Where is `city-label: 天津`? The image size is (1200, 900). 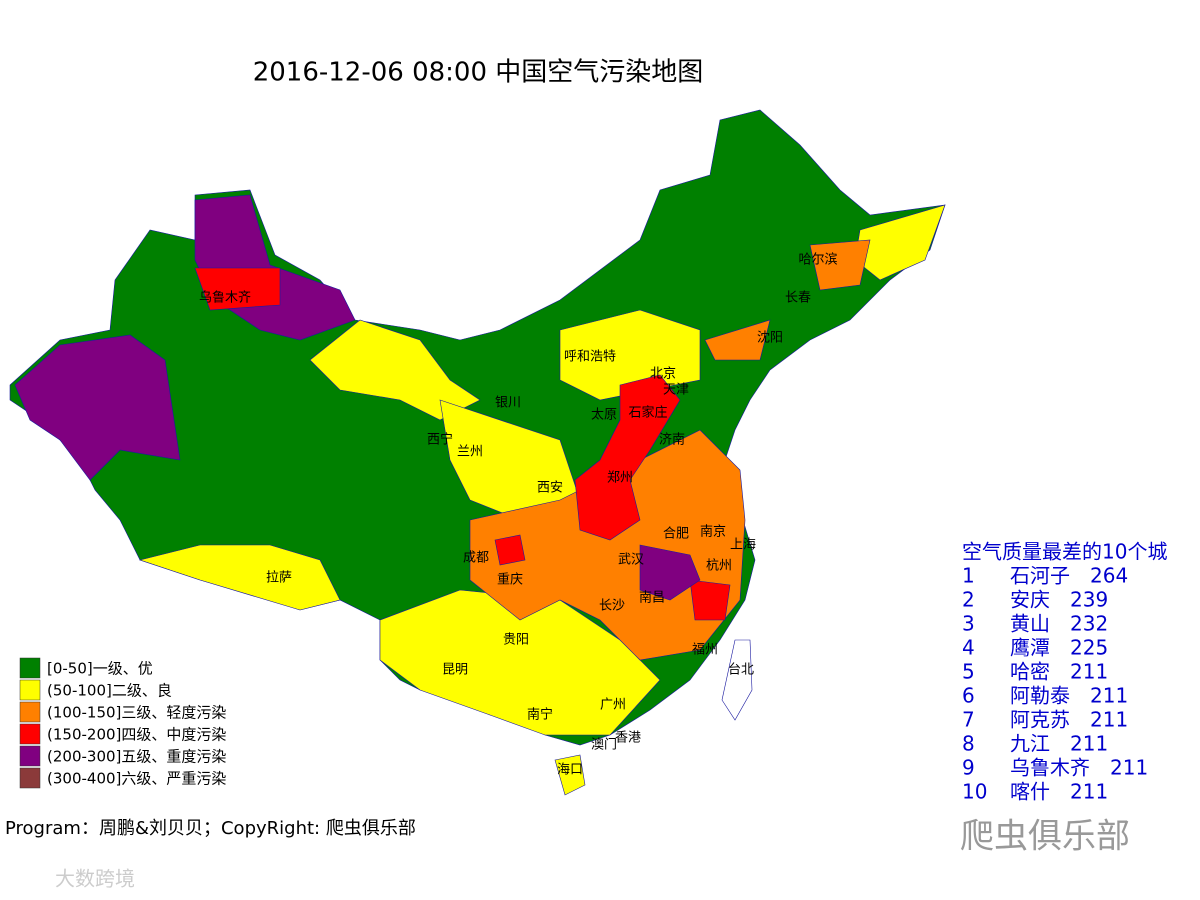
city-label: 天津 is located at coordinates (676, 390).